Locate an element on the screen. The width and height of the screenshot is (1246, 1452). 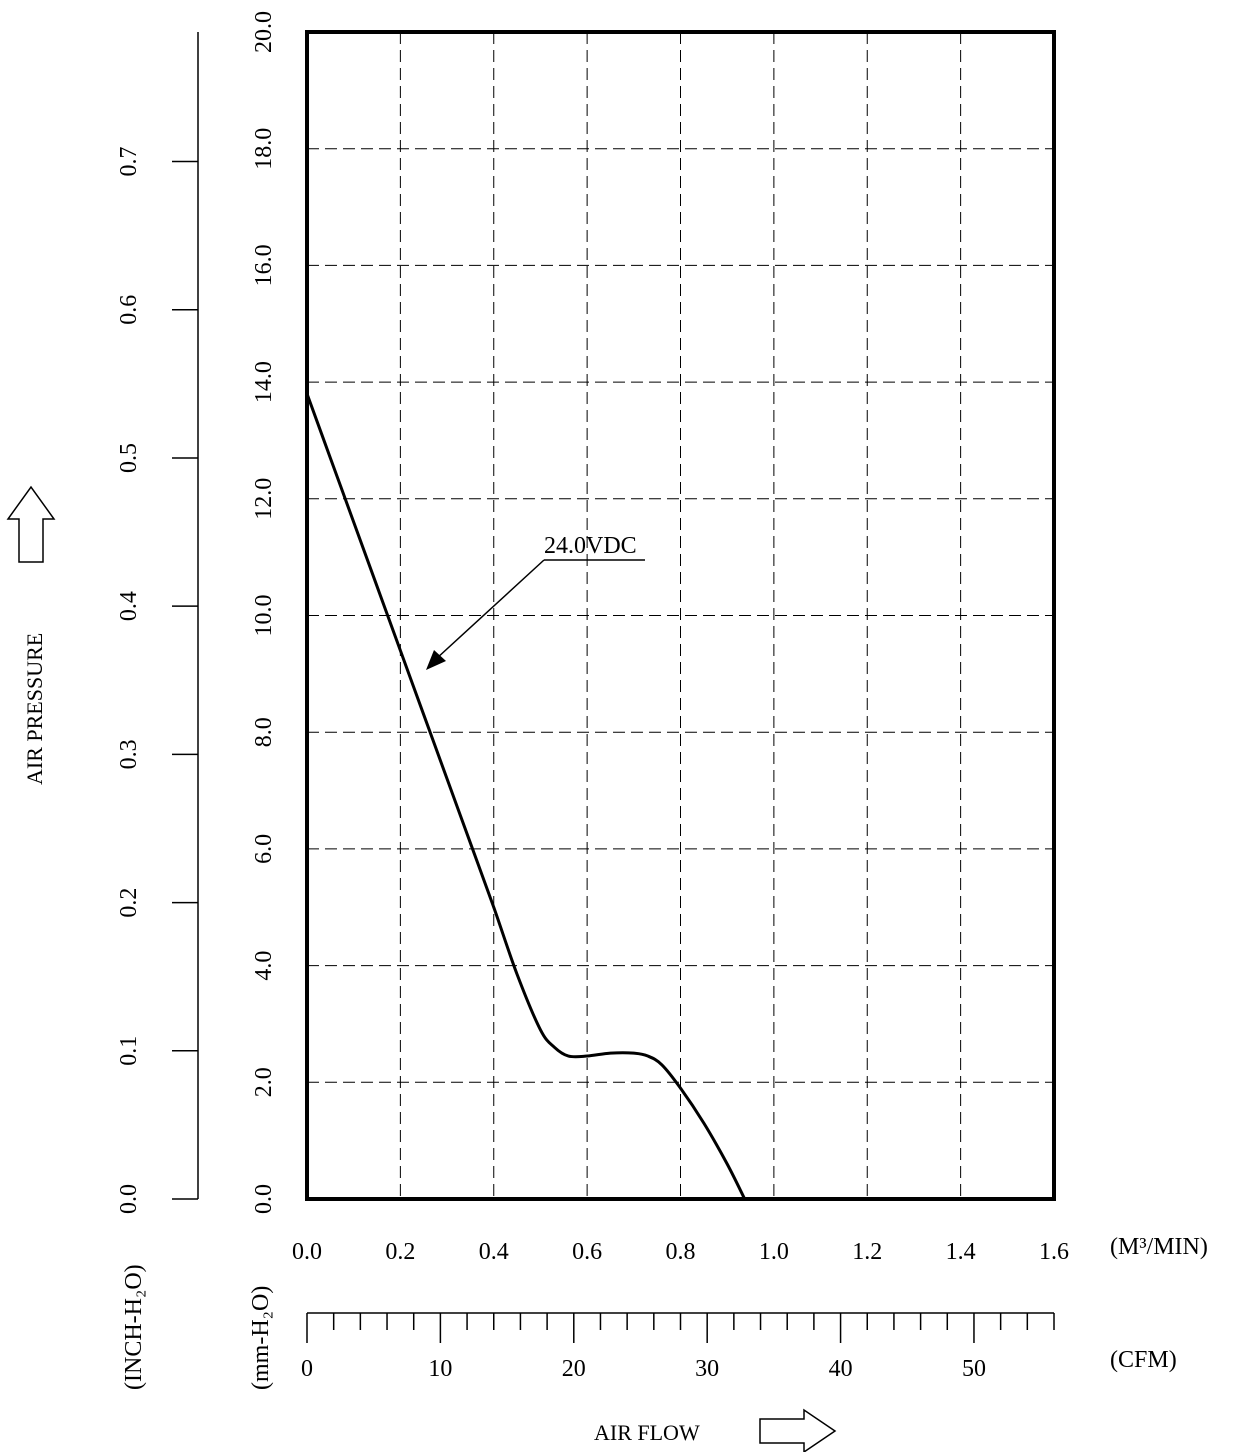
y-axis-title: AIR PRESSURE is located at coordinates (34, 709).